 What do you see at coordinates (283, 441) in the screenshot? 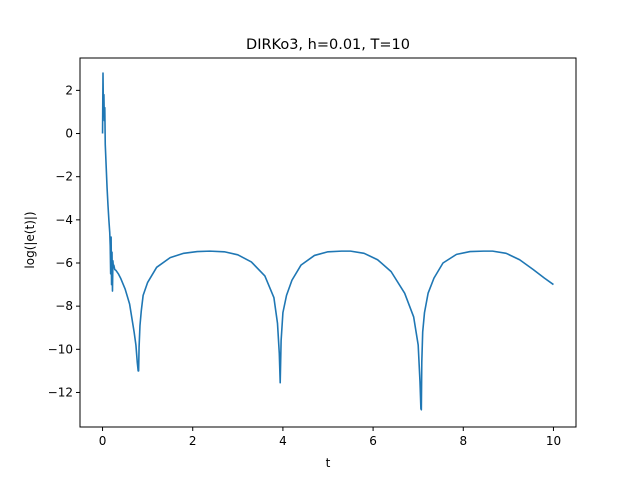
I see `x-tick-label: 4` at bounding box center [283, 441].